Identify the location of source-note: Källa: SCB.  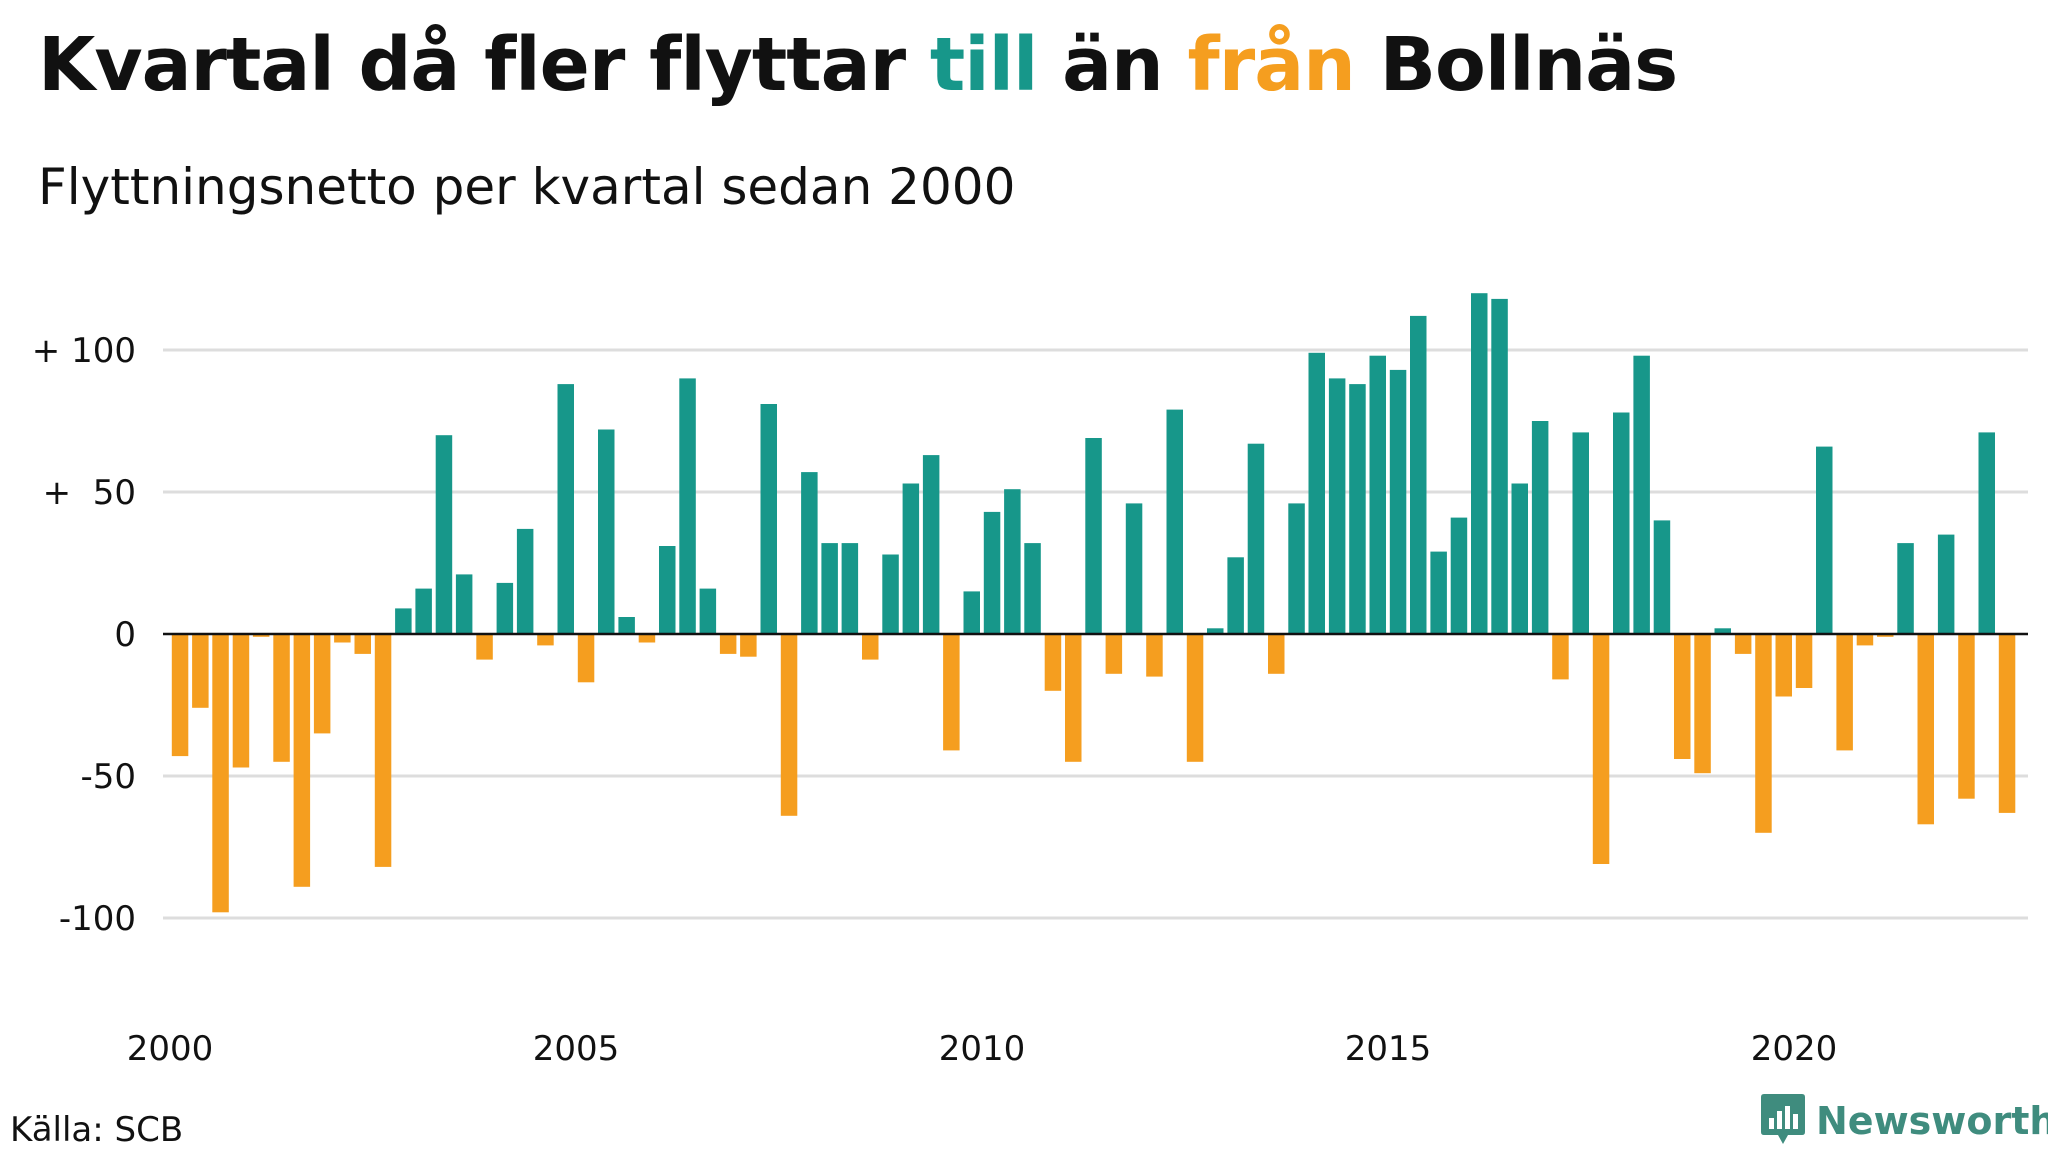
(97, 1130).